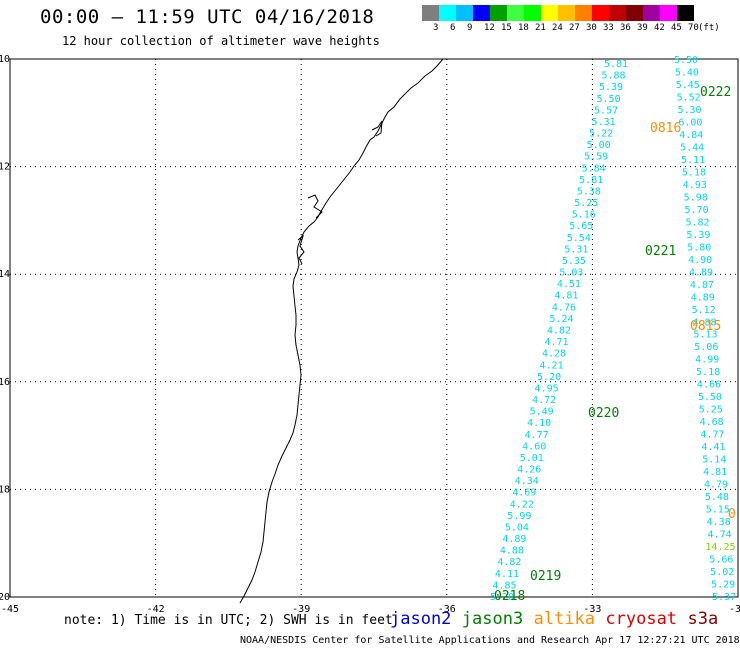 The width and height of the screenshot is (740, 650). Describe the element at coordinates (705, 322) in the screenshot. I see `track-east-value: 4.88` at that location.